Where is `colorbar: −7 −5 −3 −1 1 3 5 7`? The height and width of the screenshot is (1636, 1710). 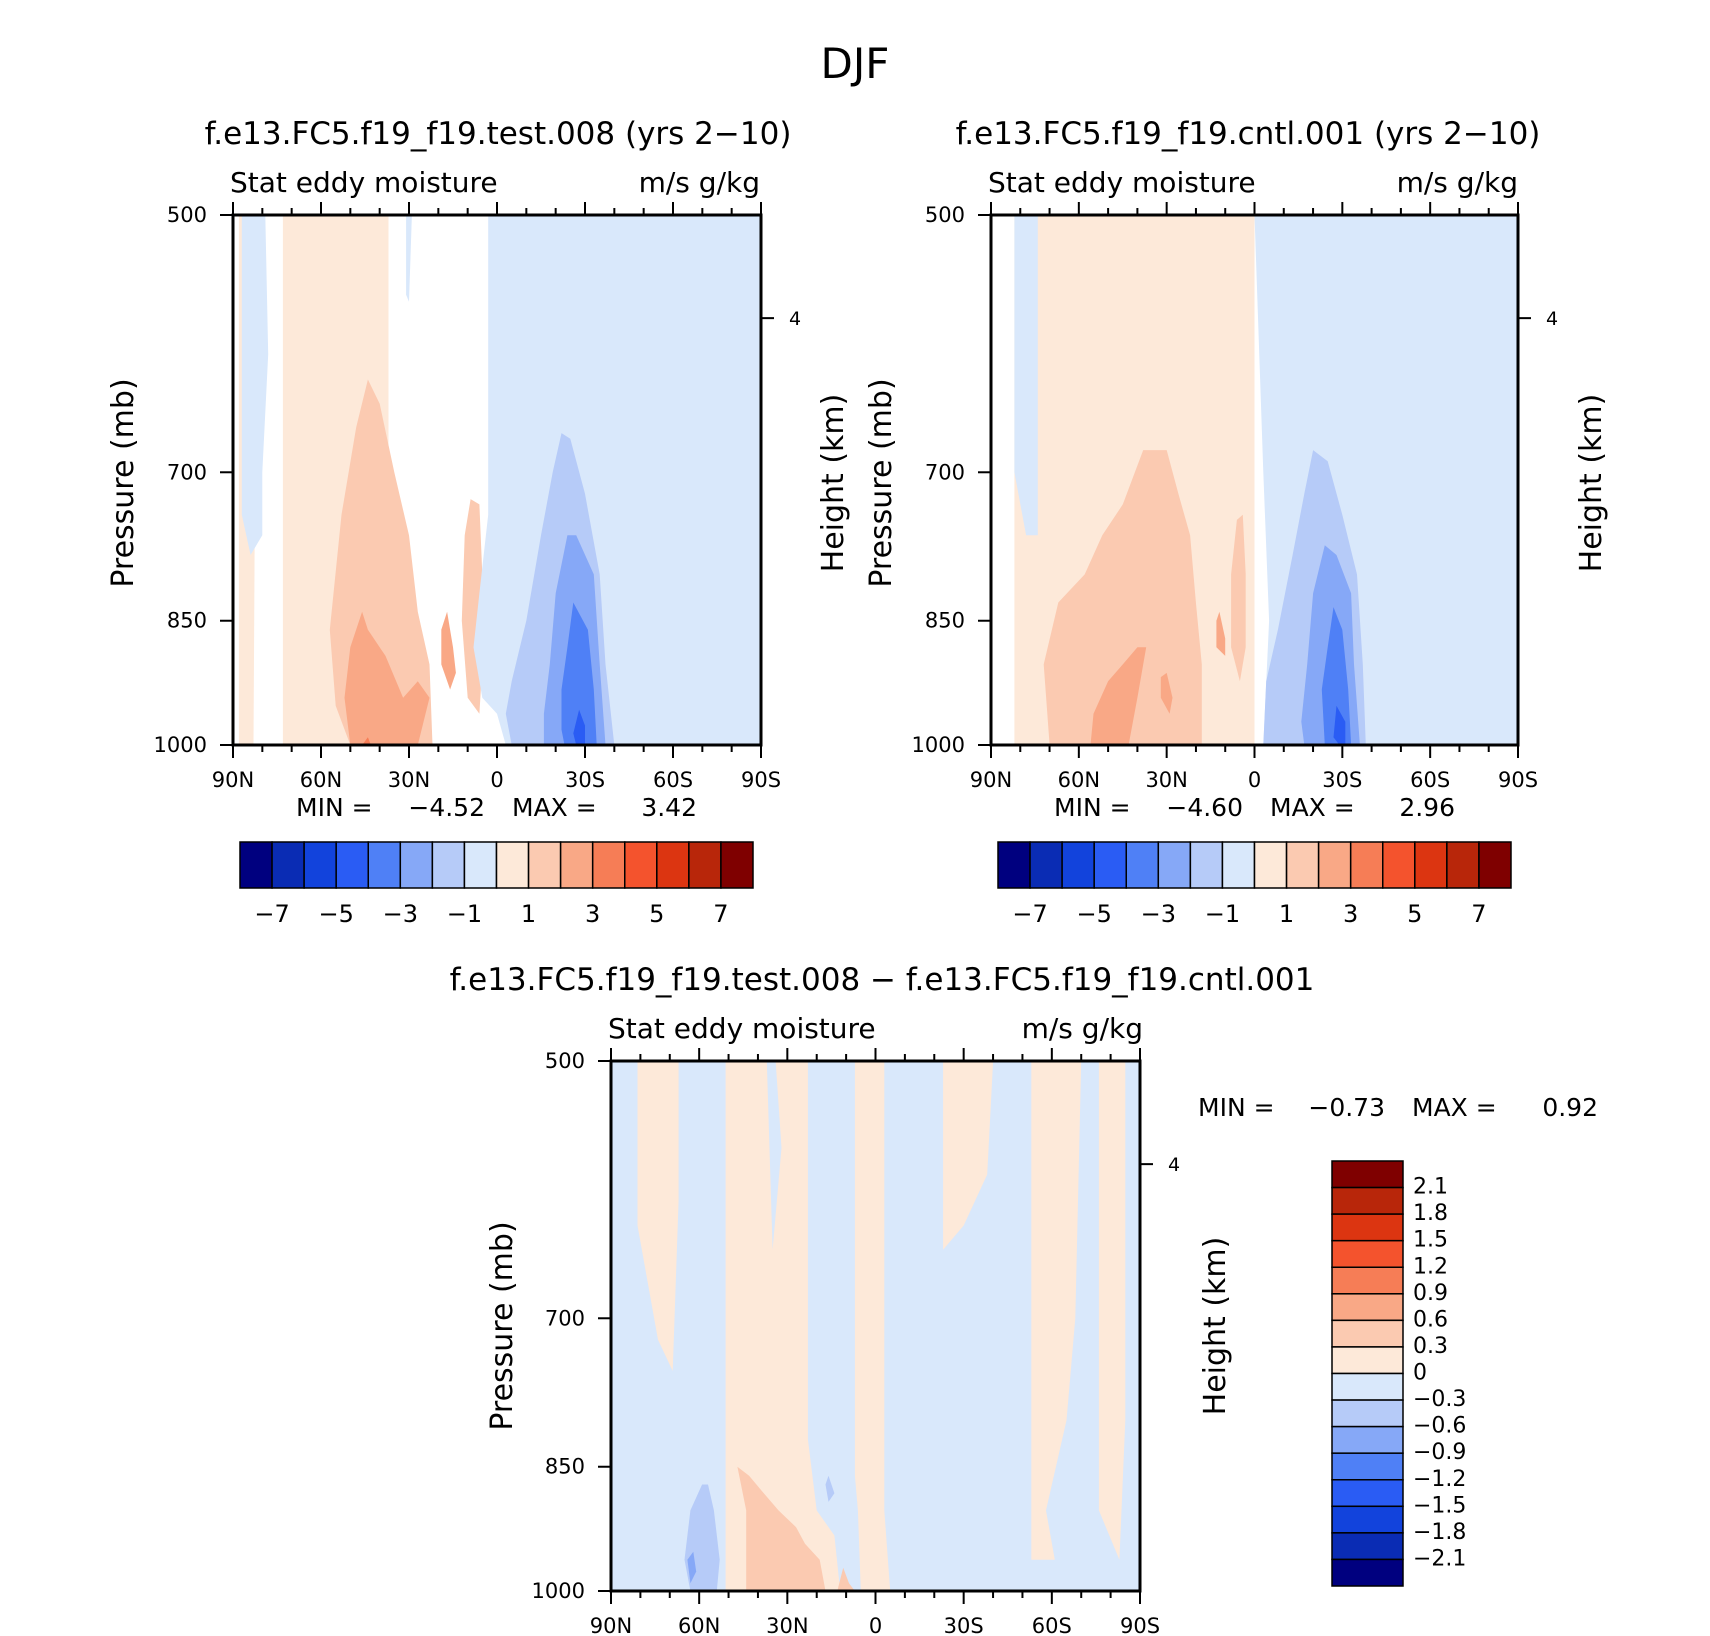
colorbar: −7 −5 −3 −1 1 3 5 7 is located at coordinates (496, 884).